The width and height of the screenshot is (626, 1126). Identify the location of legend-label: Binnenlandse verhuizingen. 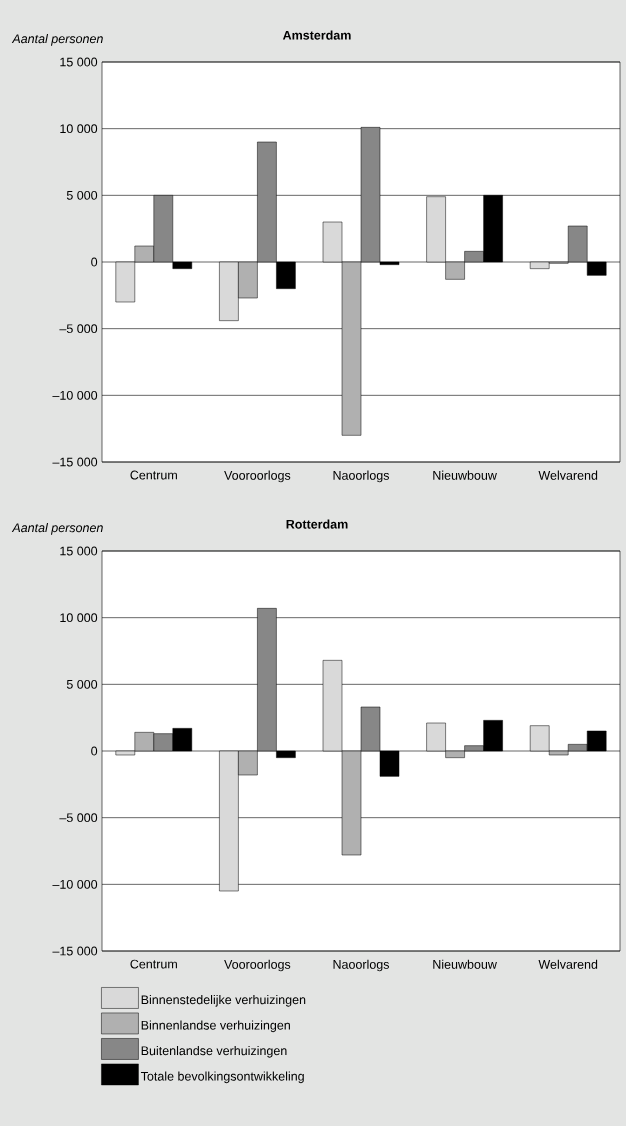
(215, 1026).